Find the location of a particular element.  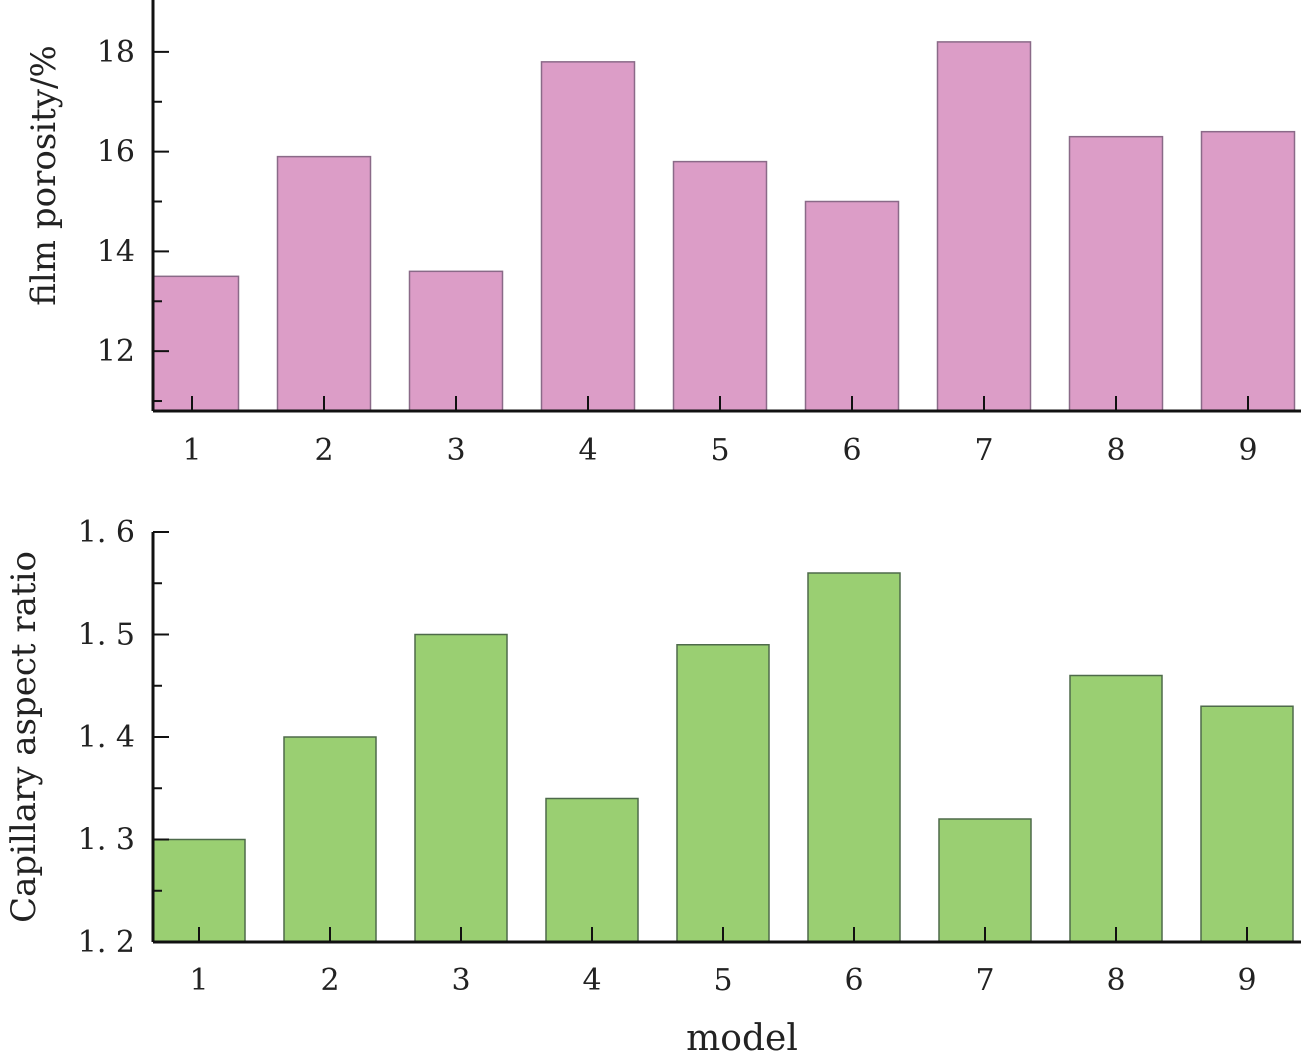

y-tick-label: 1. 5 is located at coordinates (106, 635).